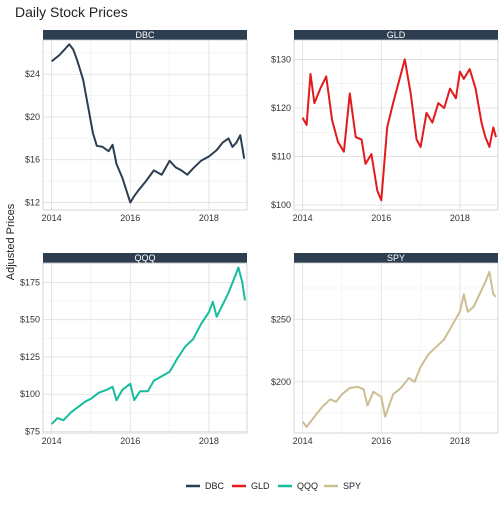 The width and height of the screenshot is (504, 509). Describe the element at coordinates (281, 108) in the screenshot. I see `y-tick-label: $120` at that location.